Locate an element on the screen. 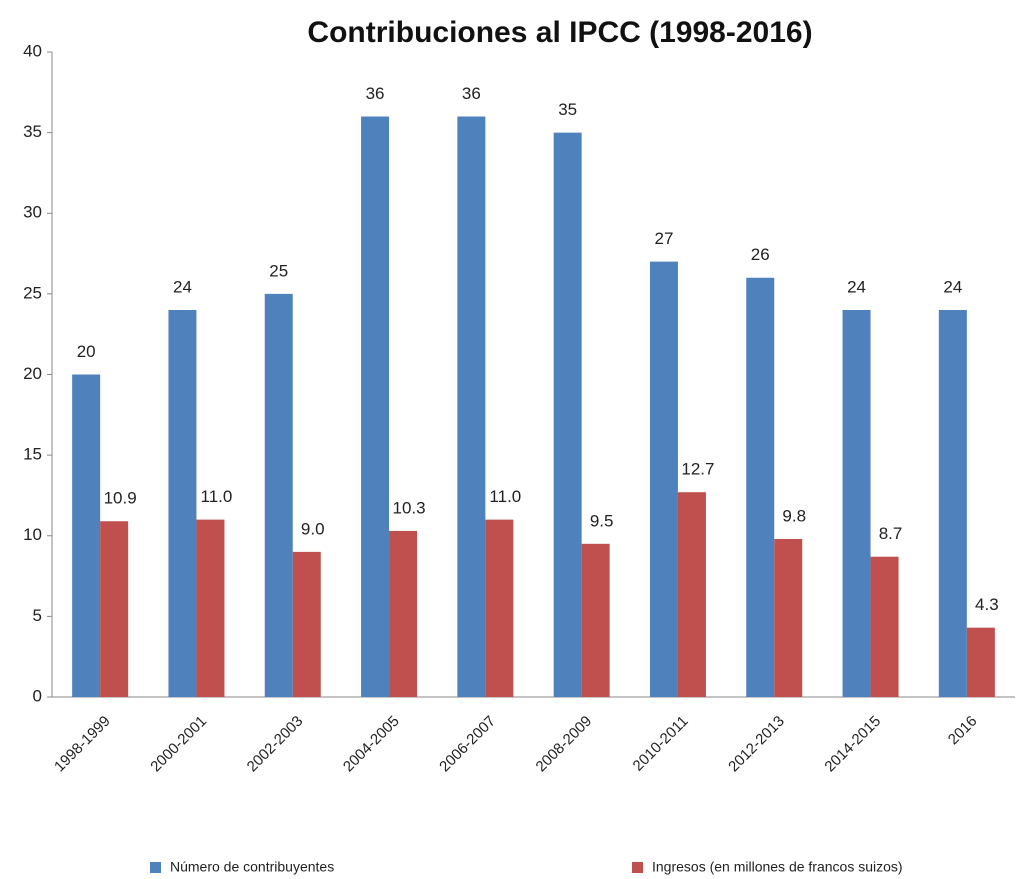  legend-label: Número de contribuyentes is located at coordinates (252, 867).